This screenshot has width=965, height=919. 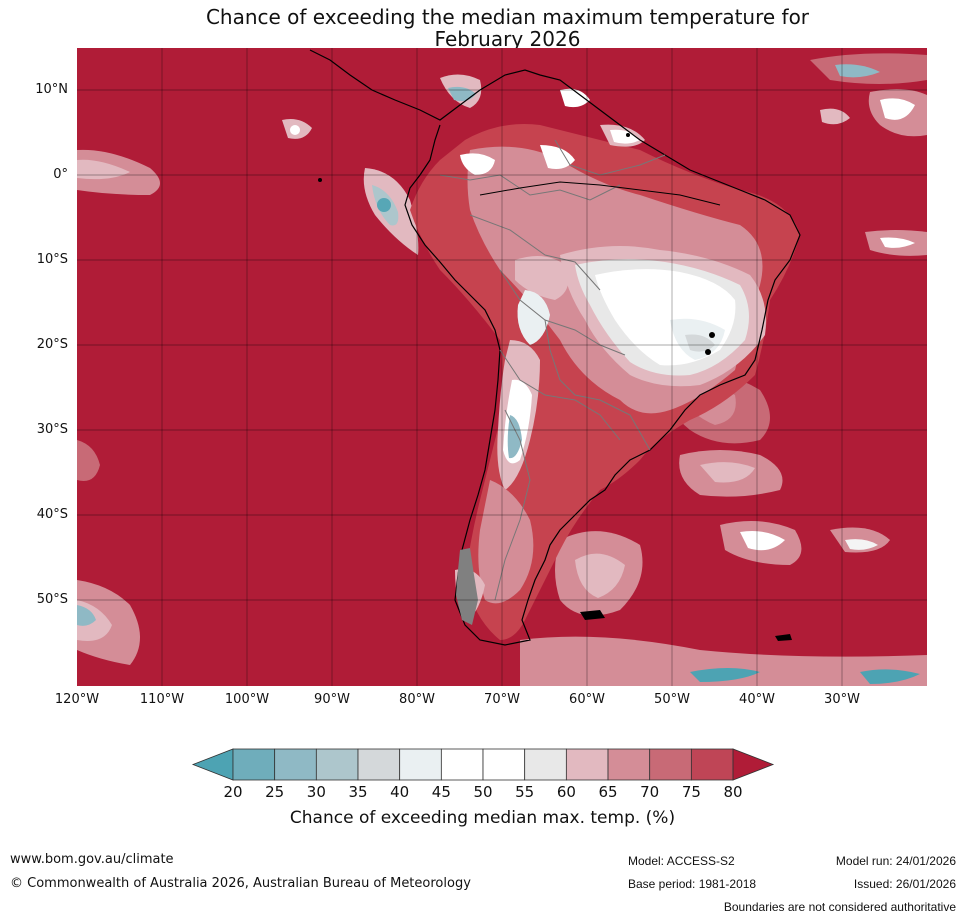 What do you see at coordinates (467, 586) in the screenshot?
I see `southern-andes-fjords` at bounding box center [467, 586].